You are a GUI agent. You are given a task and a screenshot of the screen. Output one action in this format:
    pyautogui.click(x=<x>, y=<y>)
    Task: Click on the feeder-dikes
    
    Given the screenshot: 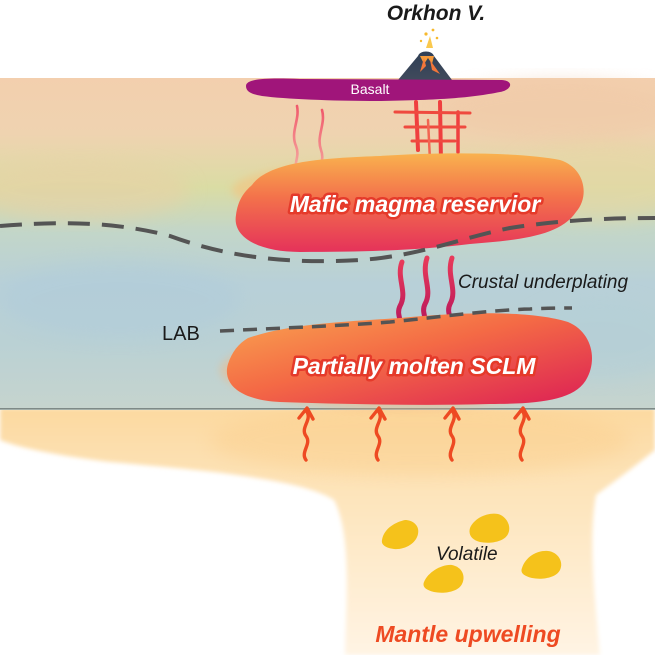 What is the action you would take?
    pyautogui.click(x=382, y=139)
    